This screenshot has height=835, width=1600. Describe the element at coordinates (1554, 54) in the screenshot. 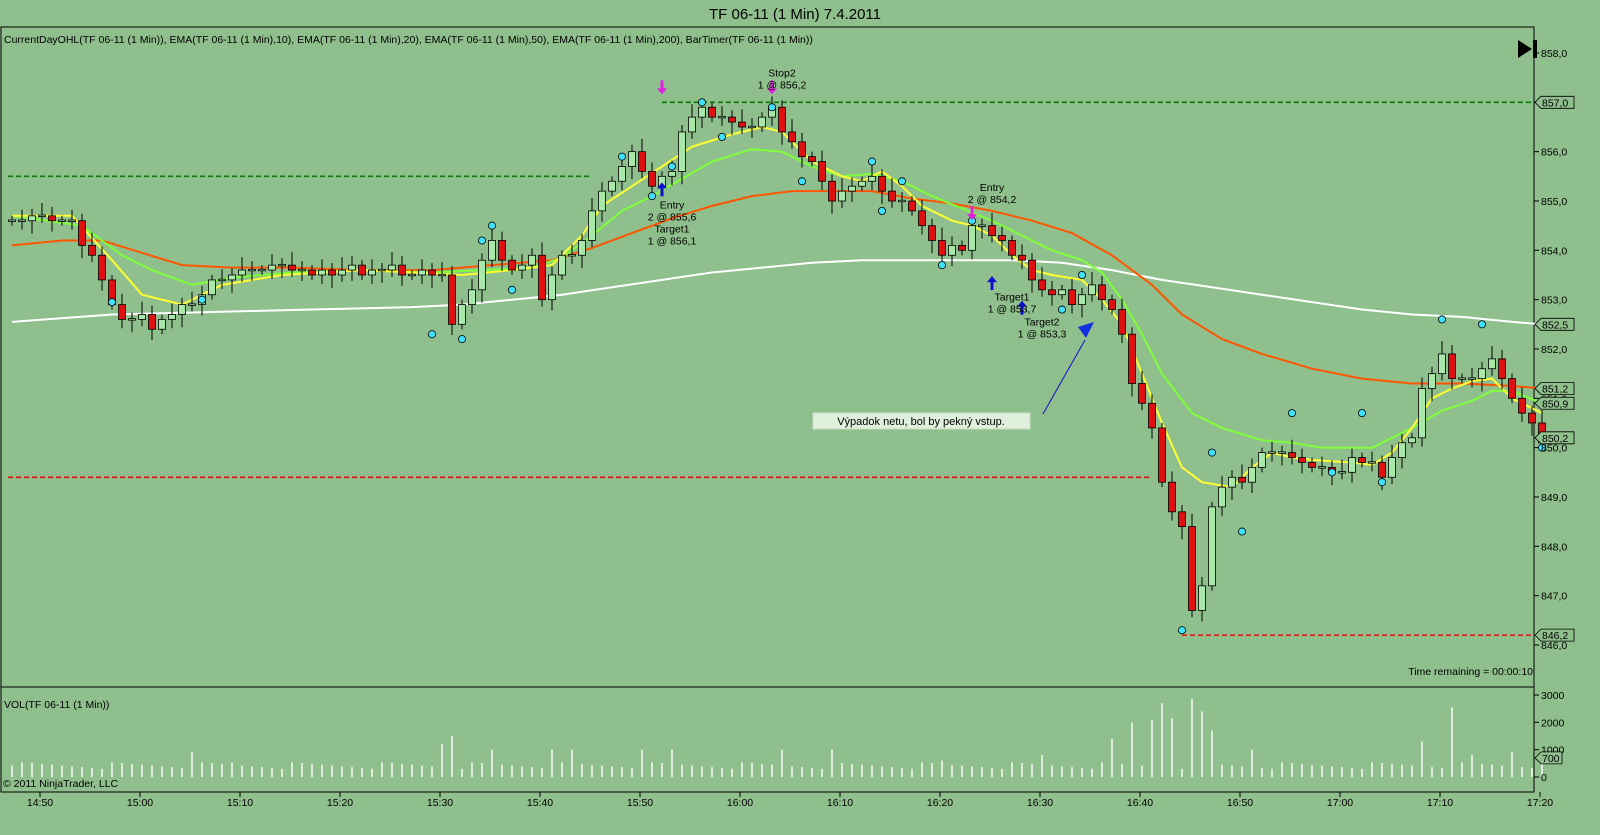

I see `price-tick-label: 858,0` at that location.